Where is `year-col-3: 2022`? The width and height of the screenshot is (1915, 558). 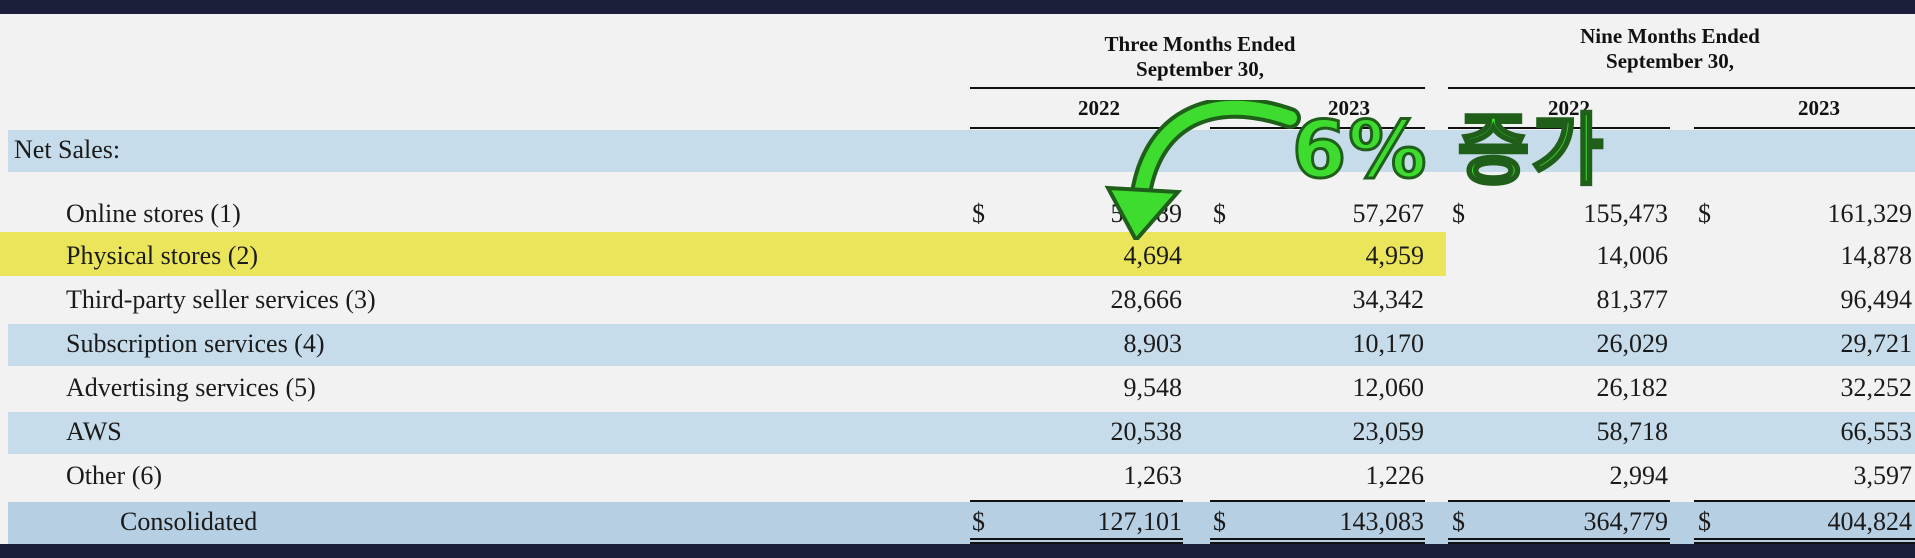 year-col-3: 2022 is located at coordinates (1569, 108).